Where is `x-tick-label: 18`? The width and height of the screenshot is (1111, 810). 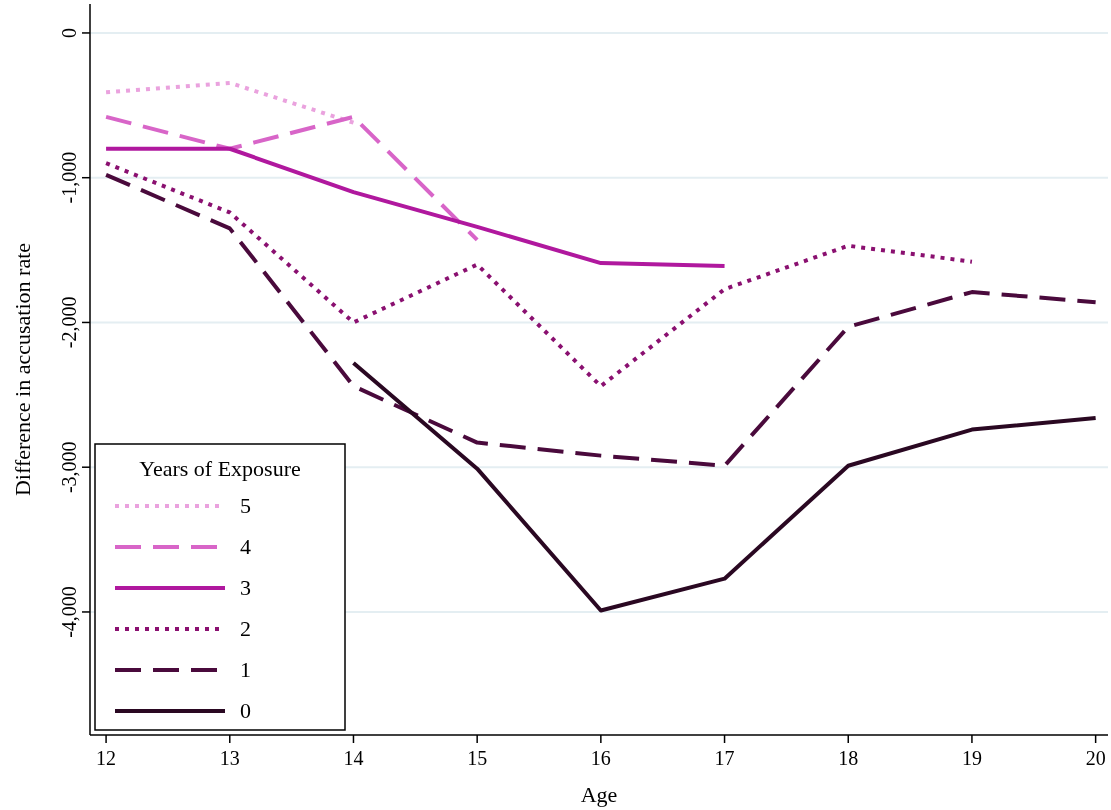 x-tick-label: 18 is located at coordinates (848, 758).